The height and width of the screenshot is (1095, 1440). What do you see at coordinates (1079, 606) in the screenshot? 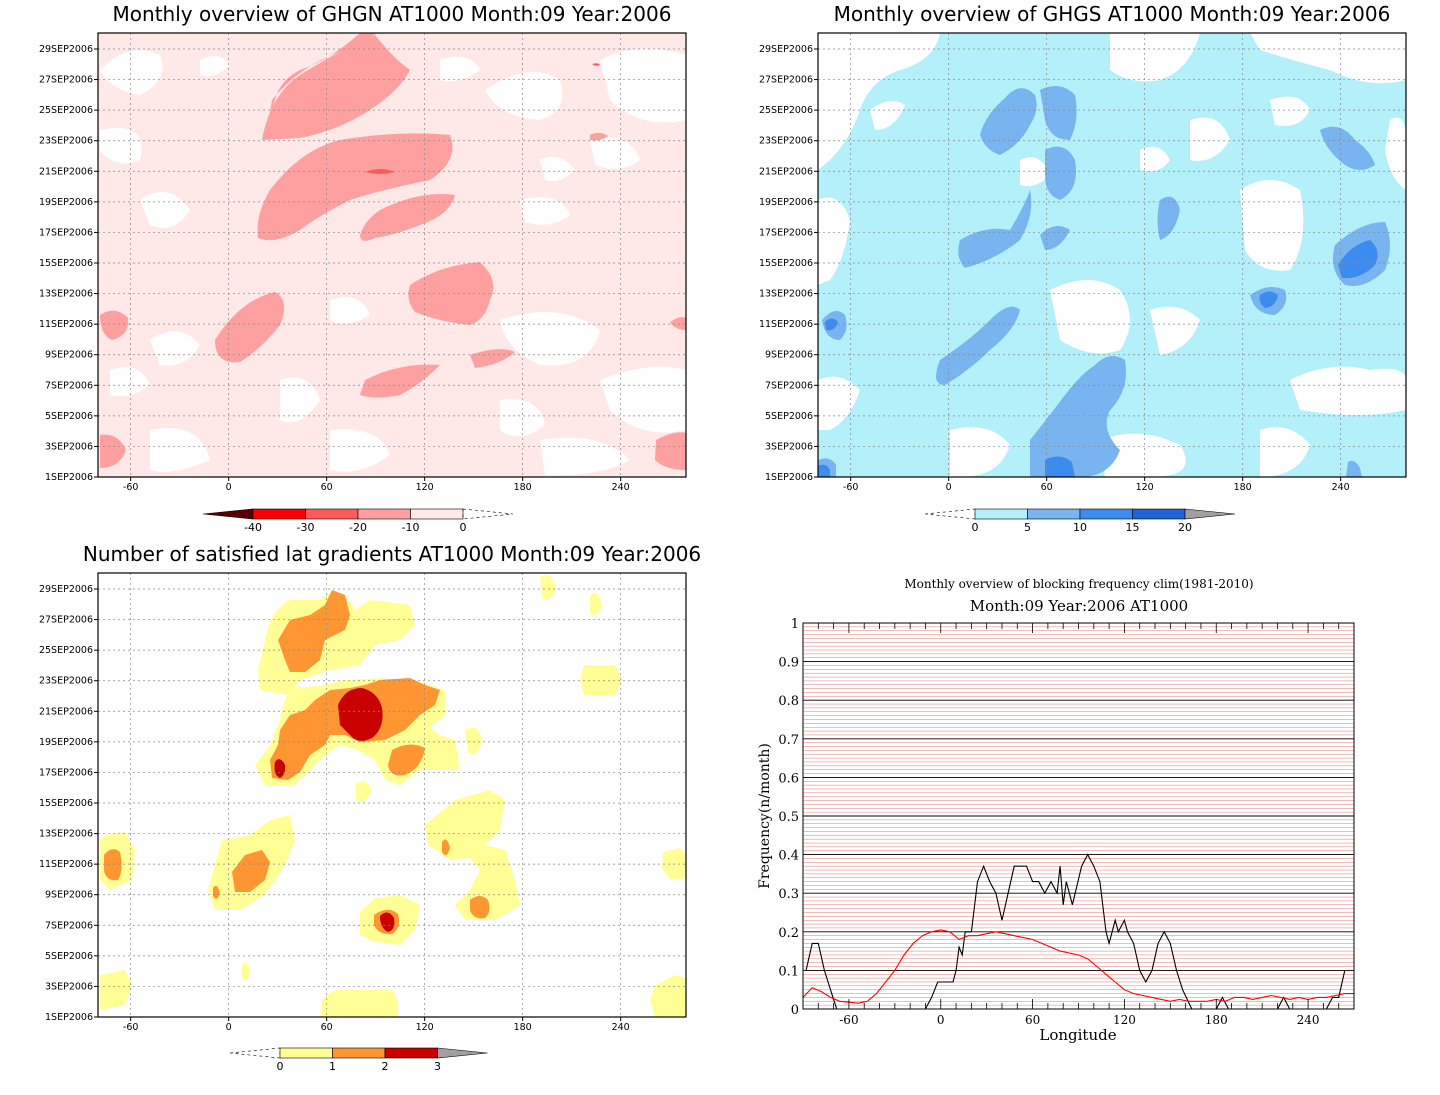
I see `blocking-chart-subtitle: Month:09 Year:2006 AT1000` at bounding box center [1079, 606].